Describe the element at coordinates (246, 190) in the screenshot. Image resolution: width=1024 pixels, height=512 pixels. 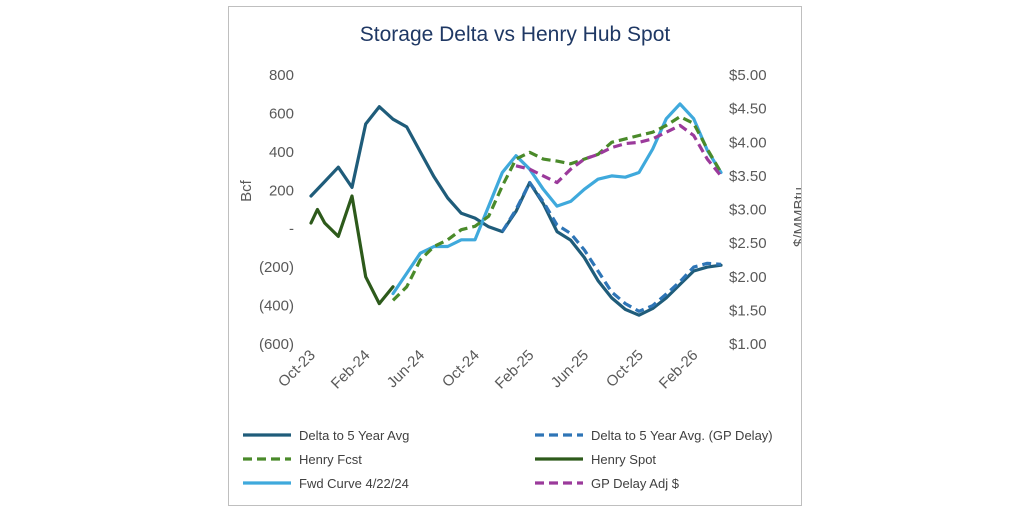
I see `y-axis-title: Bcf` at that location.